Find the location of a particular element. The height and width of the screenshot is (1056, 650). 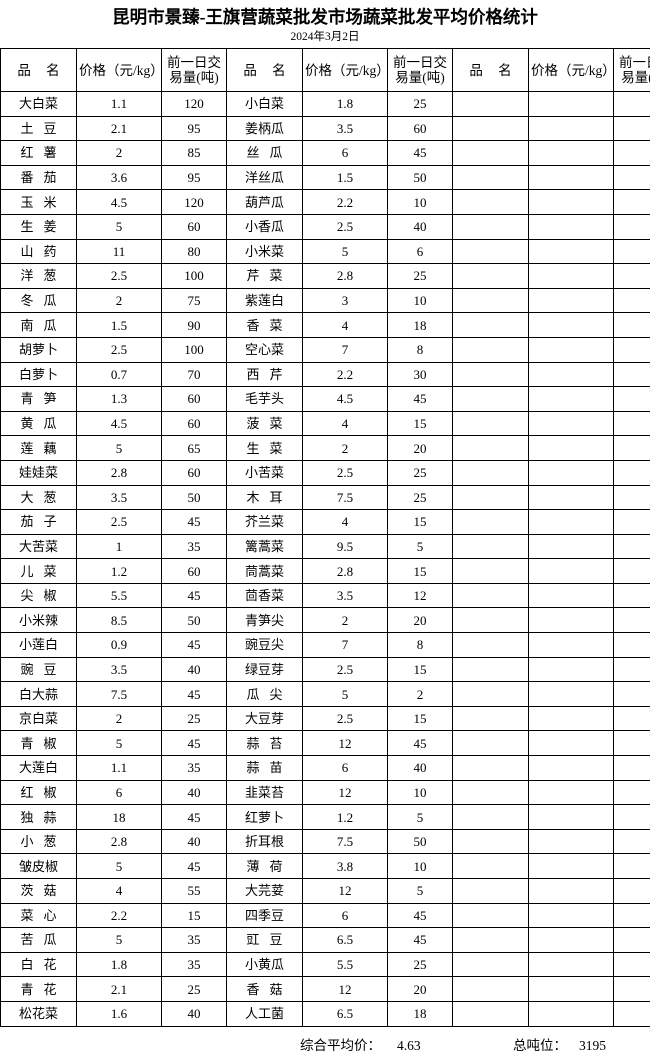

cell-volume: 35 is located at coordinates (194, 546).